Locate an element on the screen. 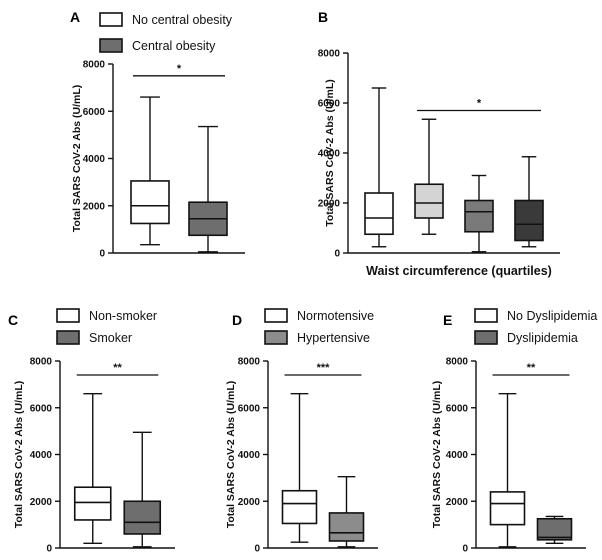  panel-letter: B is located at coordinates (323, 17).